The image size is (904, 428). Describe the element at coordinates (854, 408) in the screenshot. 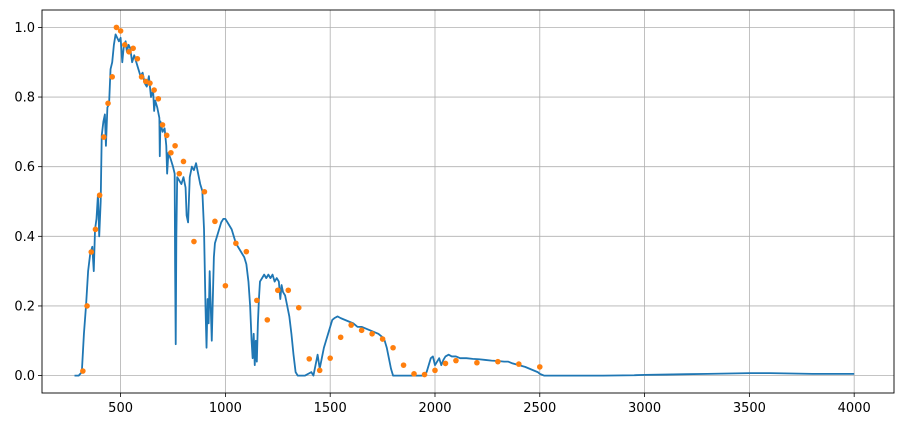

I see `x-tick-label: 4000` at that location.